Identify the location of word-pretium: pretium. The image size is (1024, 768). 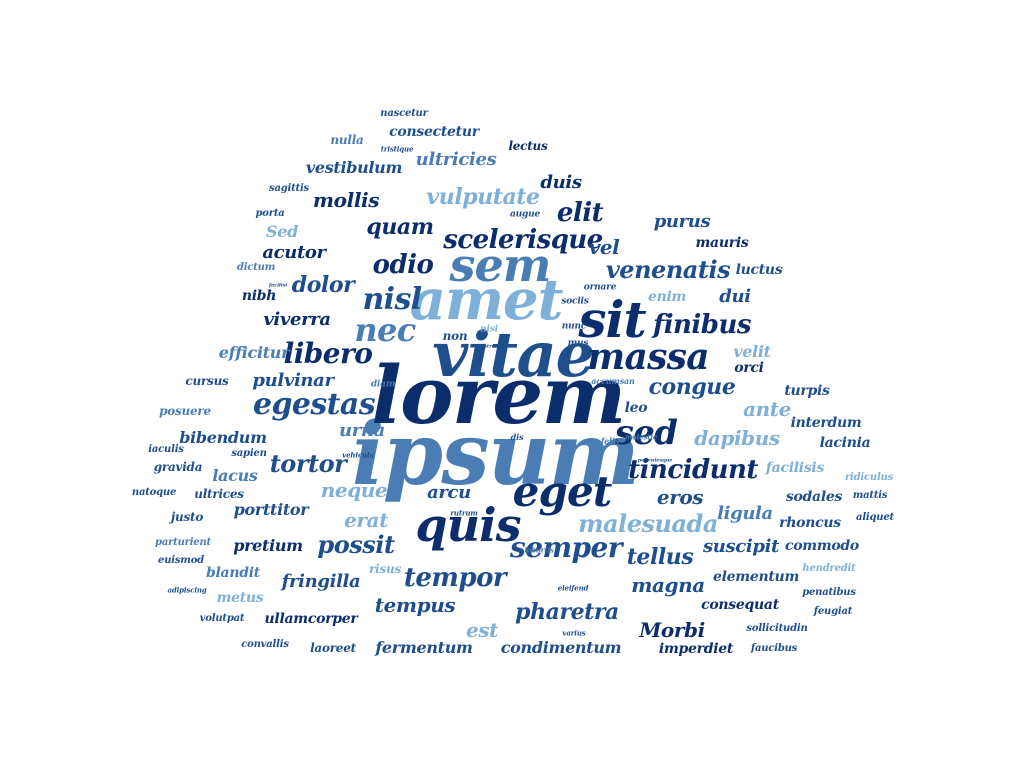
(268, 545).